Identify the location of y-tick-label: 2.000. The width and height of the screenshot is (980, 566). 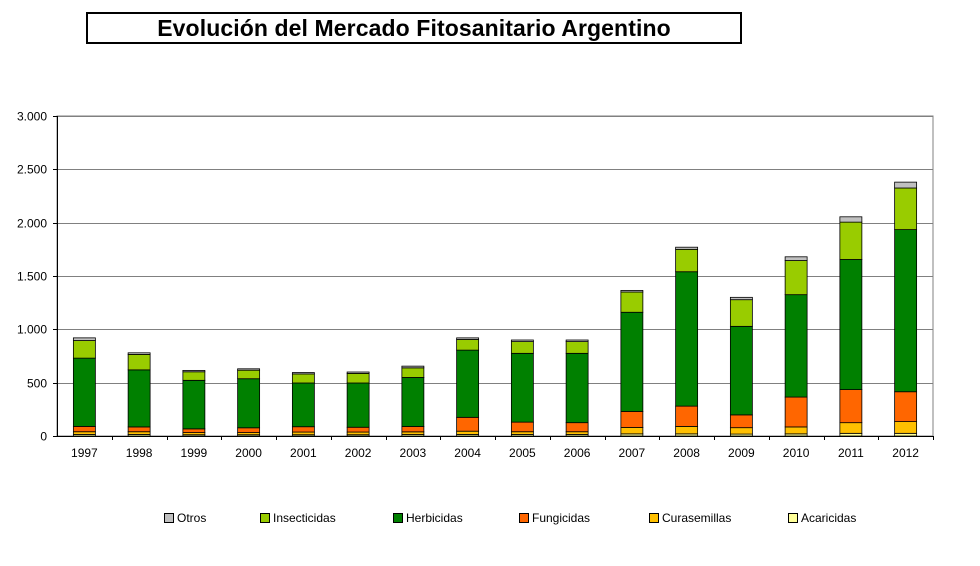
(32, 224).